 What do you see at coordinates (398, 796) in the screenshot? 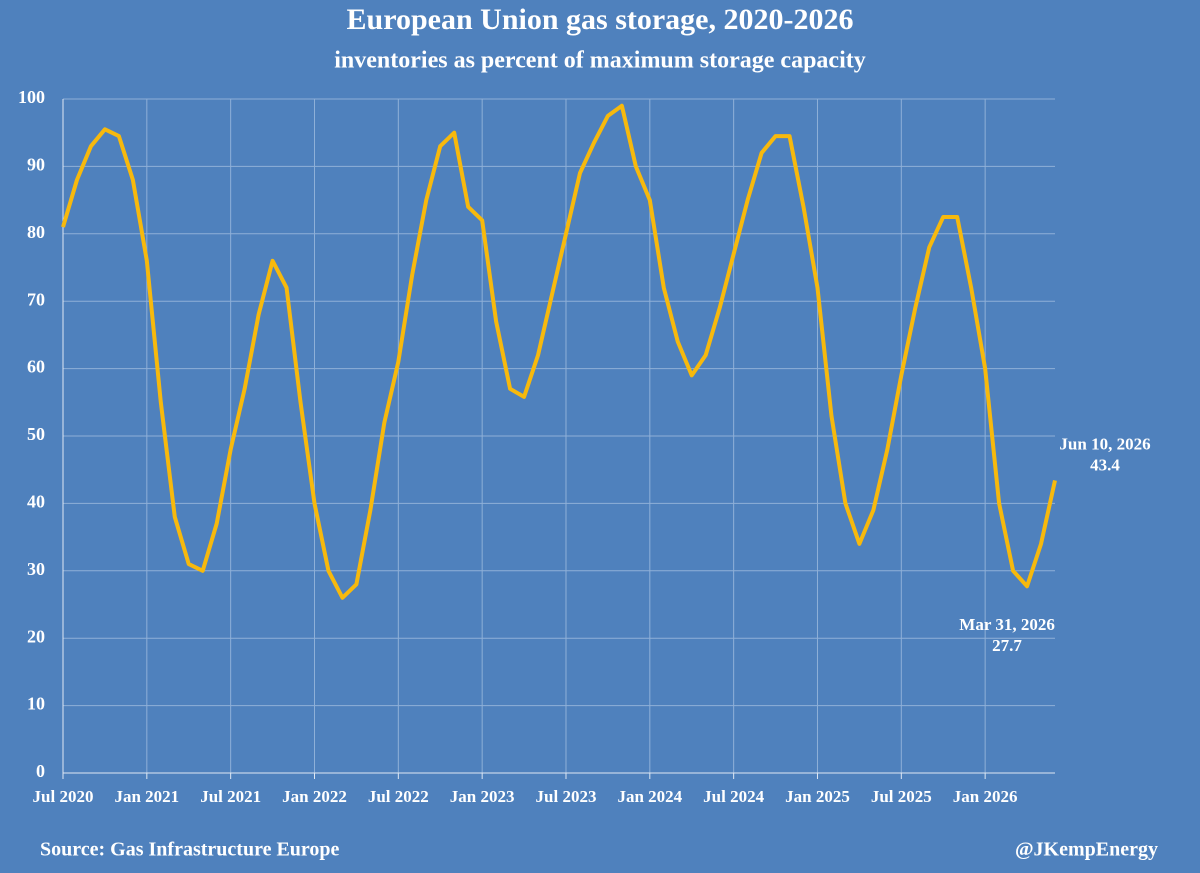
I see `x-tick-label: Jul 2022` at bounding box center [398, 796].